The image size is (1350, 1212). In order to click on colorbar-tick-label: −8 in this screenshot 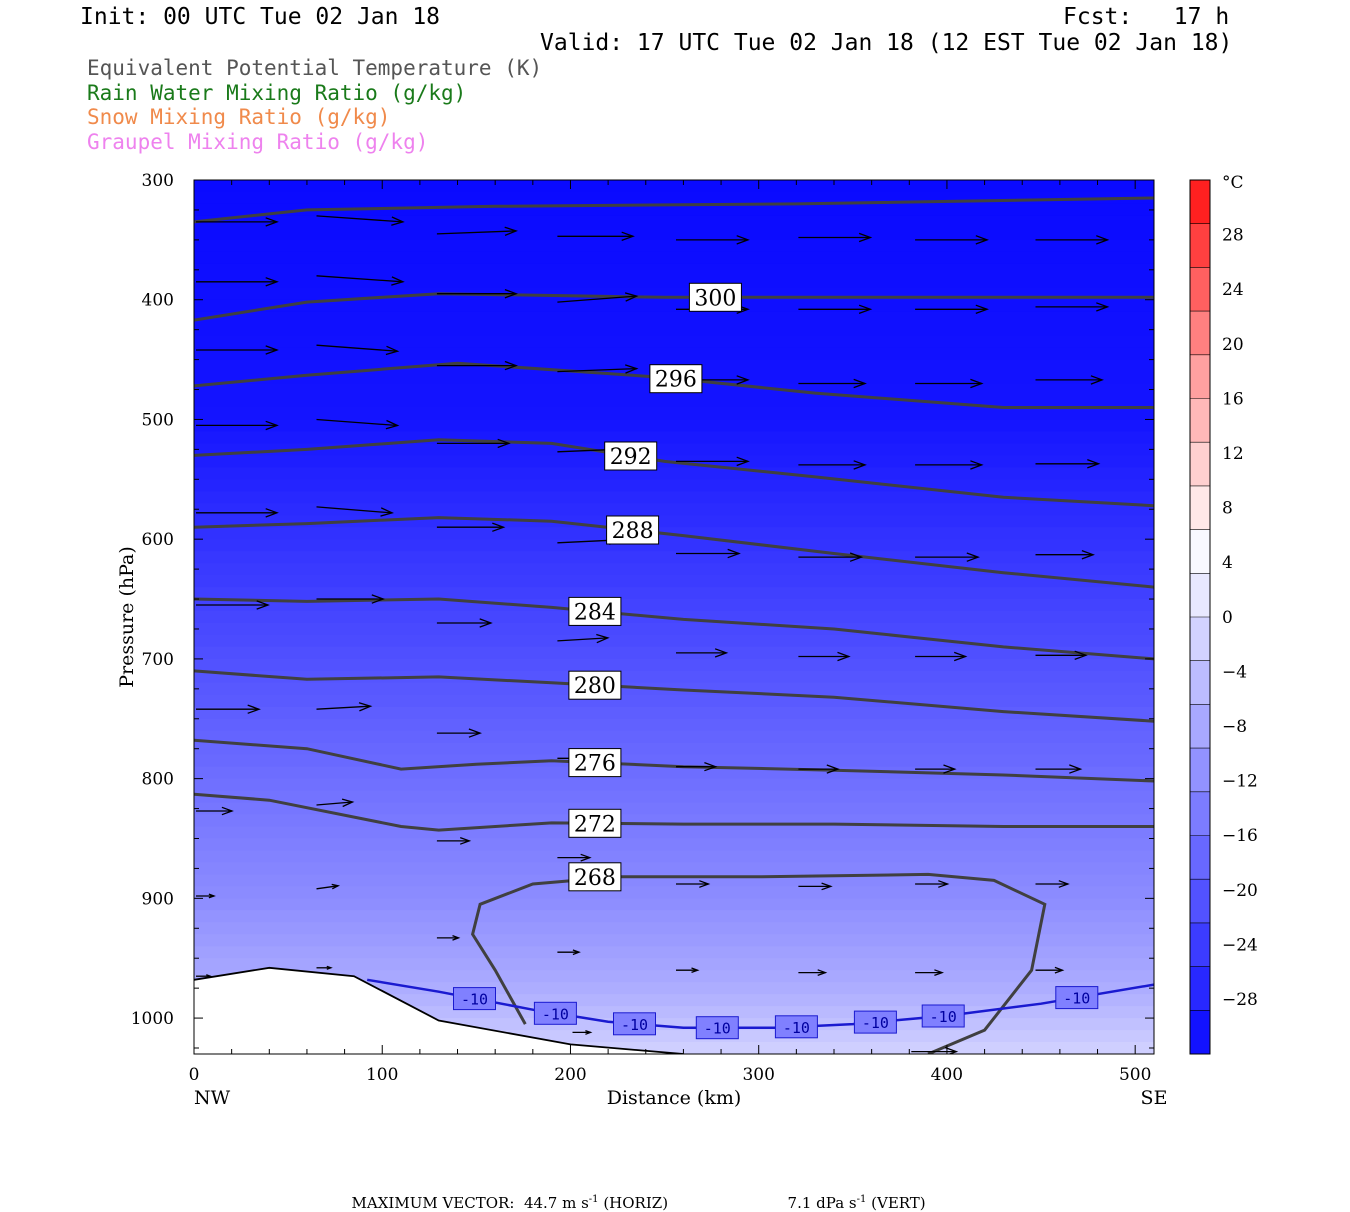, I will do `click(1234, 727)`.